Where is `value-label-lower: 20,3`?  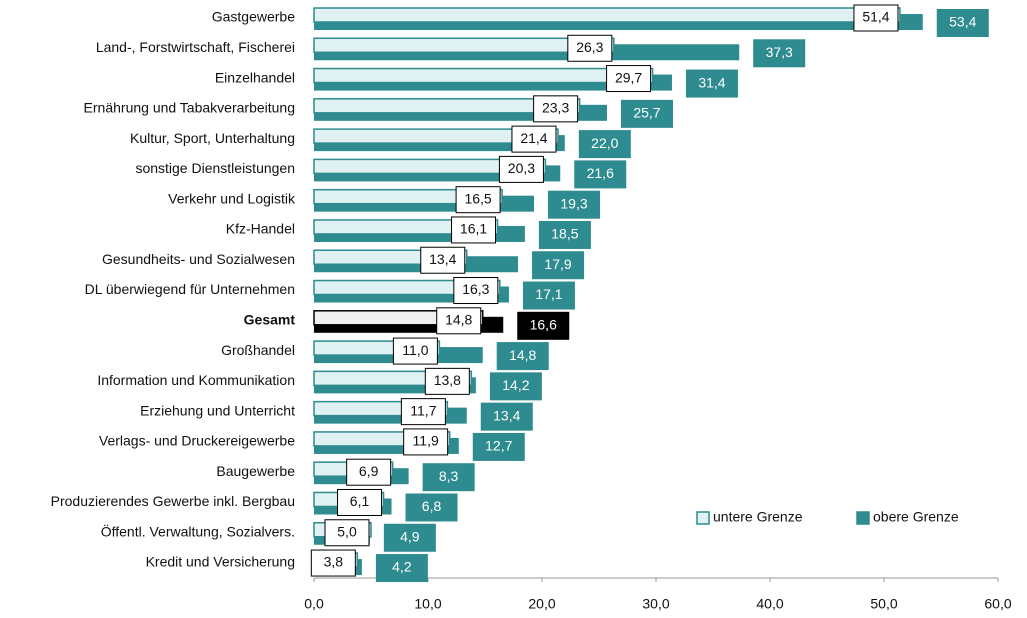 value-label-lower: 20,3 is located at coordinates (521, 168).